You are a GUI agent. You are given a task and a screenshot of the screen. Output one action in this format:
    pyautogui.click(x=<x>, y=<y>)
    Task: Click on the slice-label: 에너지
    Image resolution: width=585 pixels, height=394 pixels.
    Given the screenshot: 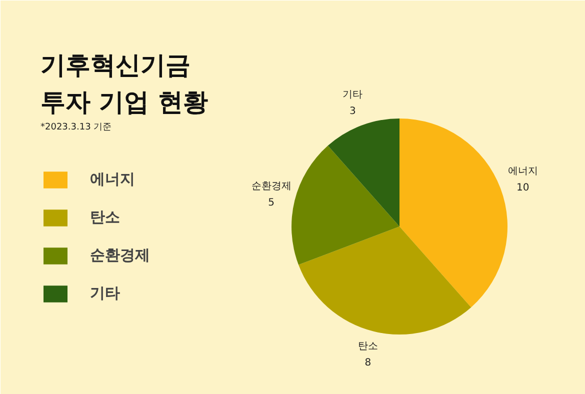 What is the action you would take?
    pyautogui.click(x=523, y=171)
    